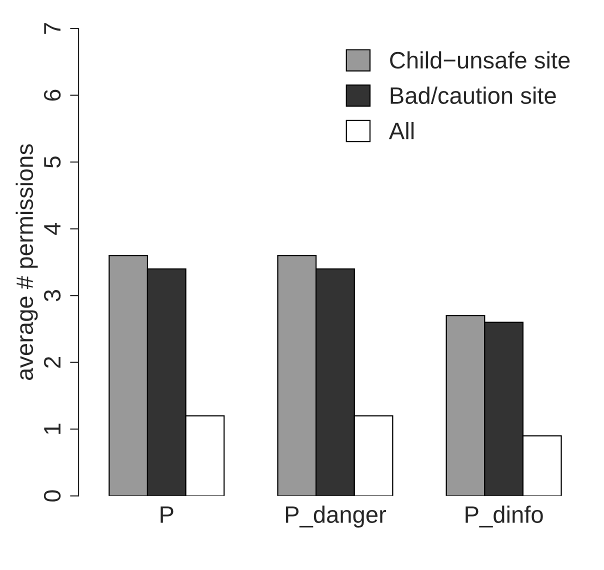  Describe the element at coordinates (52, 28) in the screenshot. I see `y-tick-label: 7` at that location.